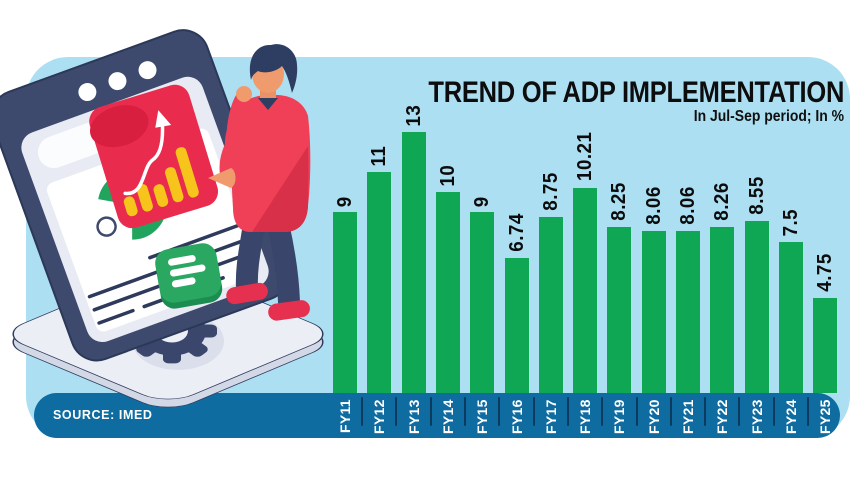  I want to click on bar: 8.55, so click(756, 285).